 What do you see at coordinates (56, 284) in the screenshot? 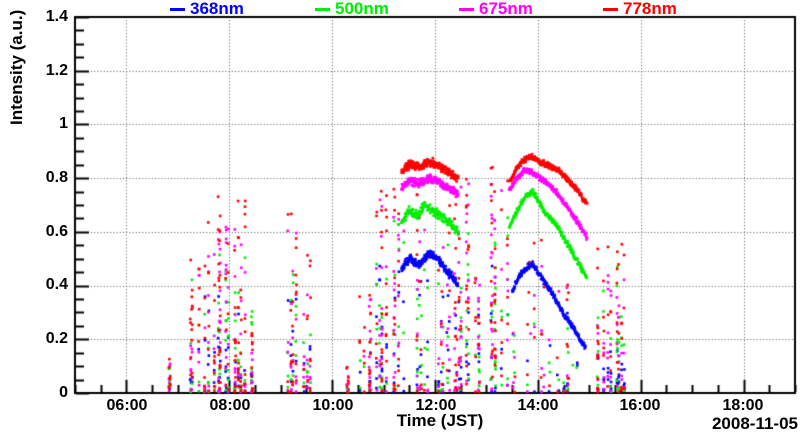
I see `y-tick-label-0-4: 0.4` at bounding box center [56, 284].